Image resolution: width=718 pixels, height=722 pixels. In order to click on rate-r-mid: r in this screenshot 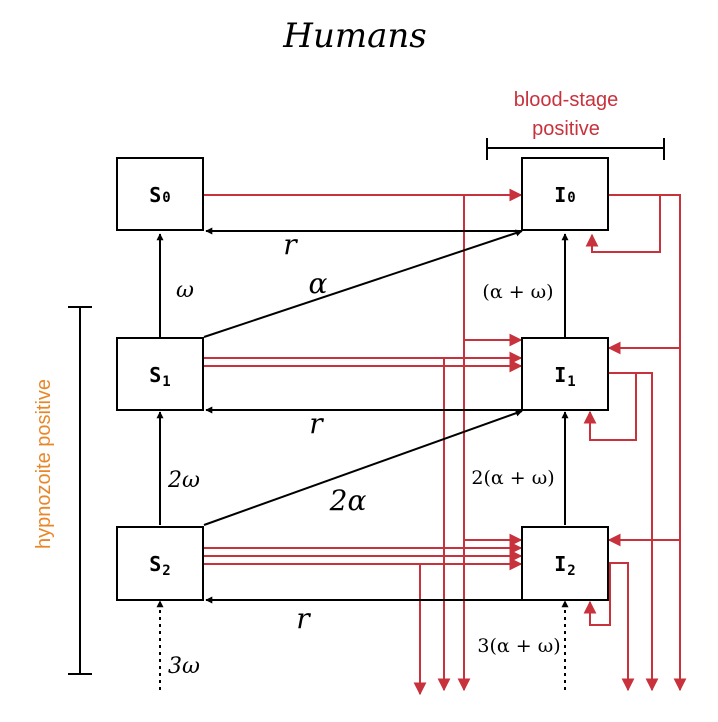, I will do `click(316, 423)`.